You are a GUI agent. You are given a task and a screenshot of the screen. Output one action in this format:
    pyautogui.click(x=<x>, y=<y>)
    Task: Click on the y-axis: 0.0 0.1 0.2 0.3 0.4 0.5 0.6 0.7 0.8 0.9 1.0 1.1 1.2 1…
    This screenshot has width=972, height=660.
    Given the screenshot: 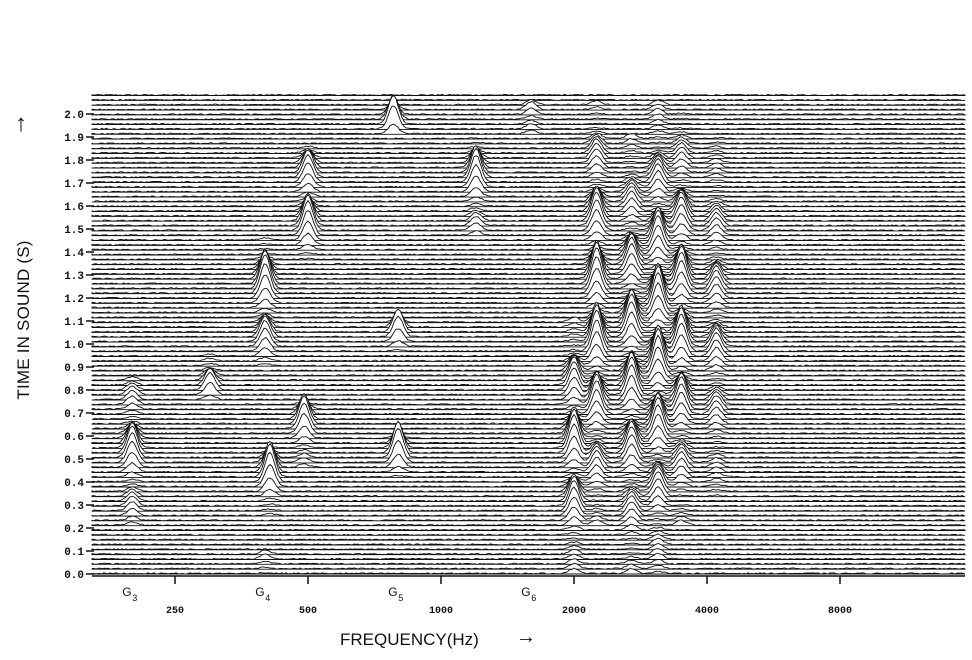 What is the action you would take?
    pyautogui.click(x=79, y=346)
    